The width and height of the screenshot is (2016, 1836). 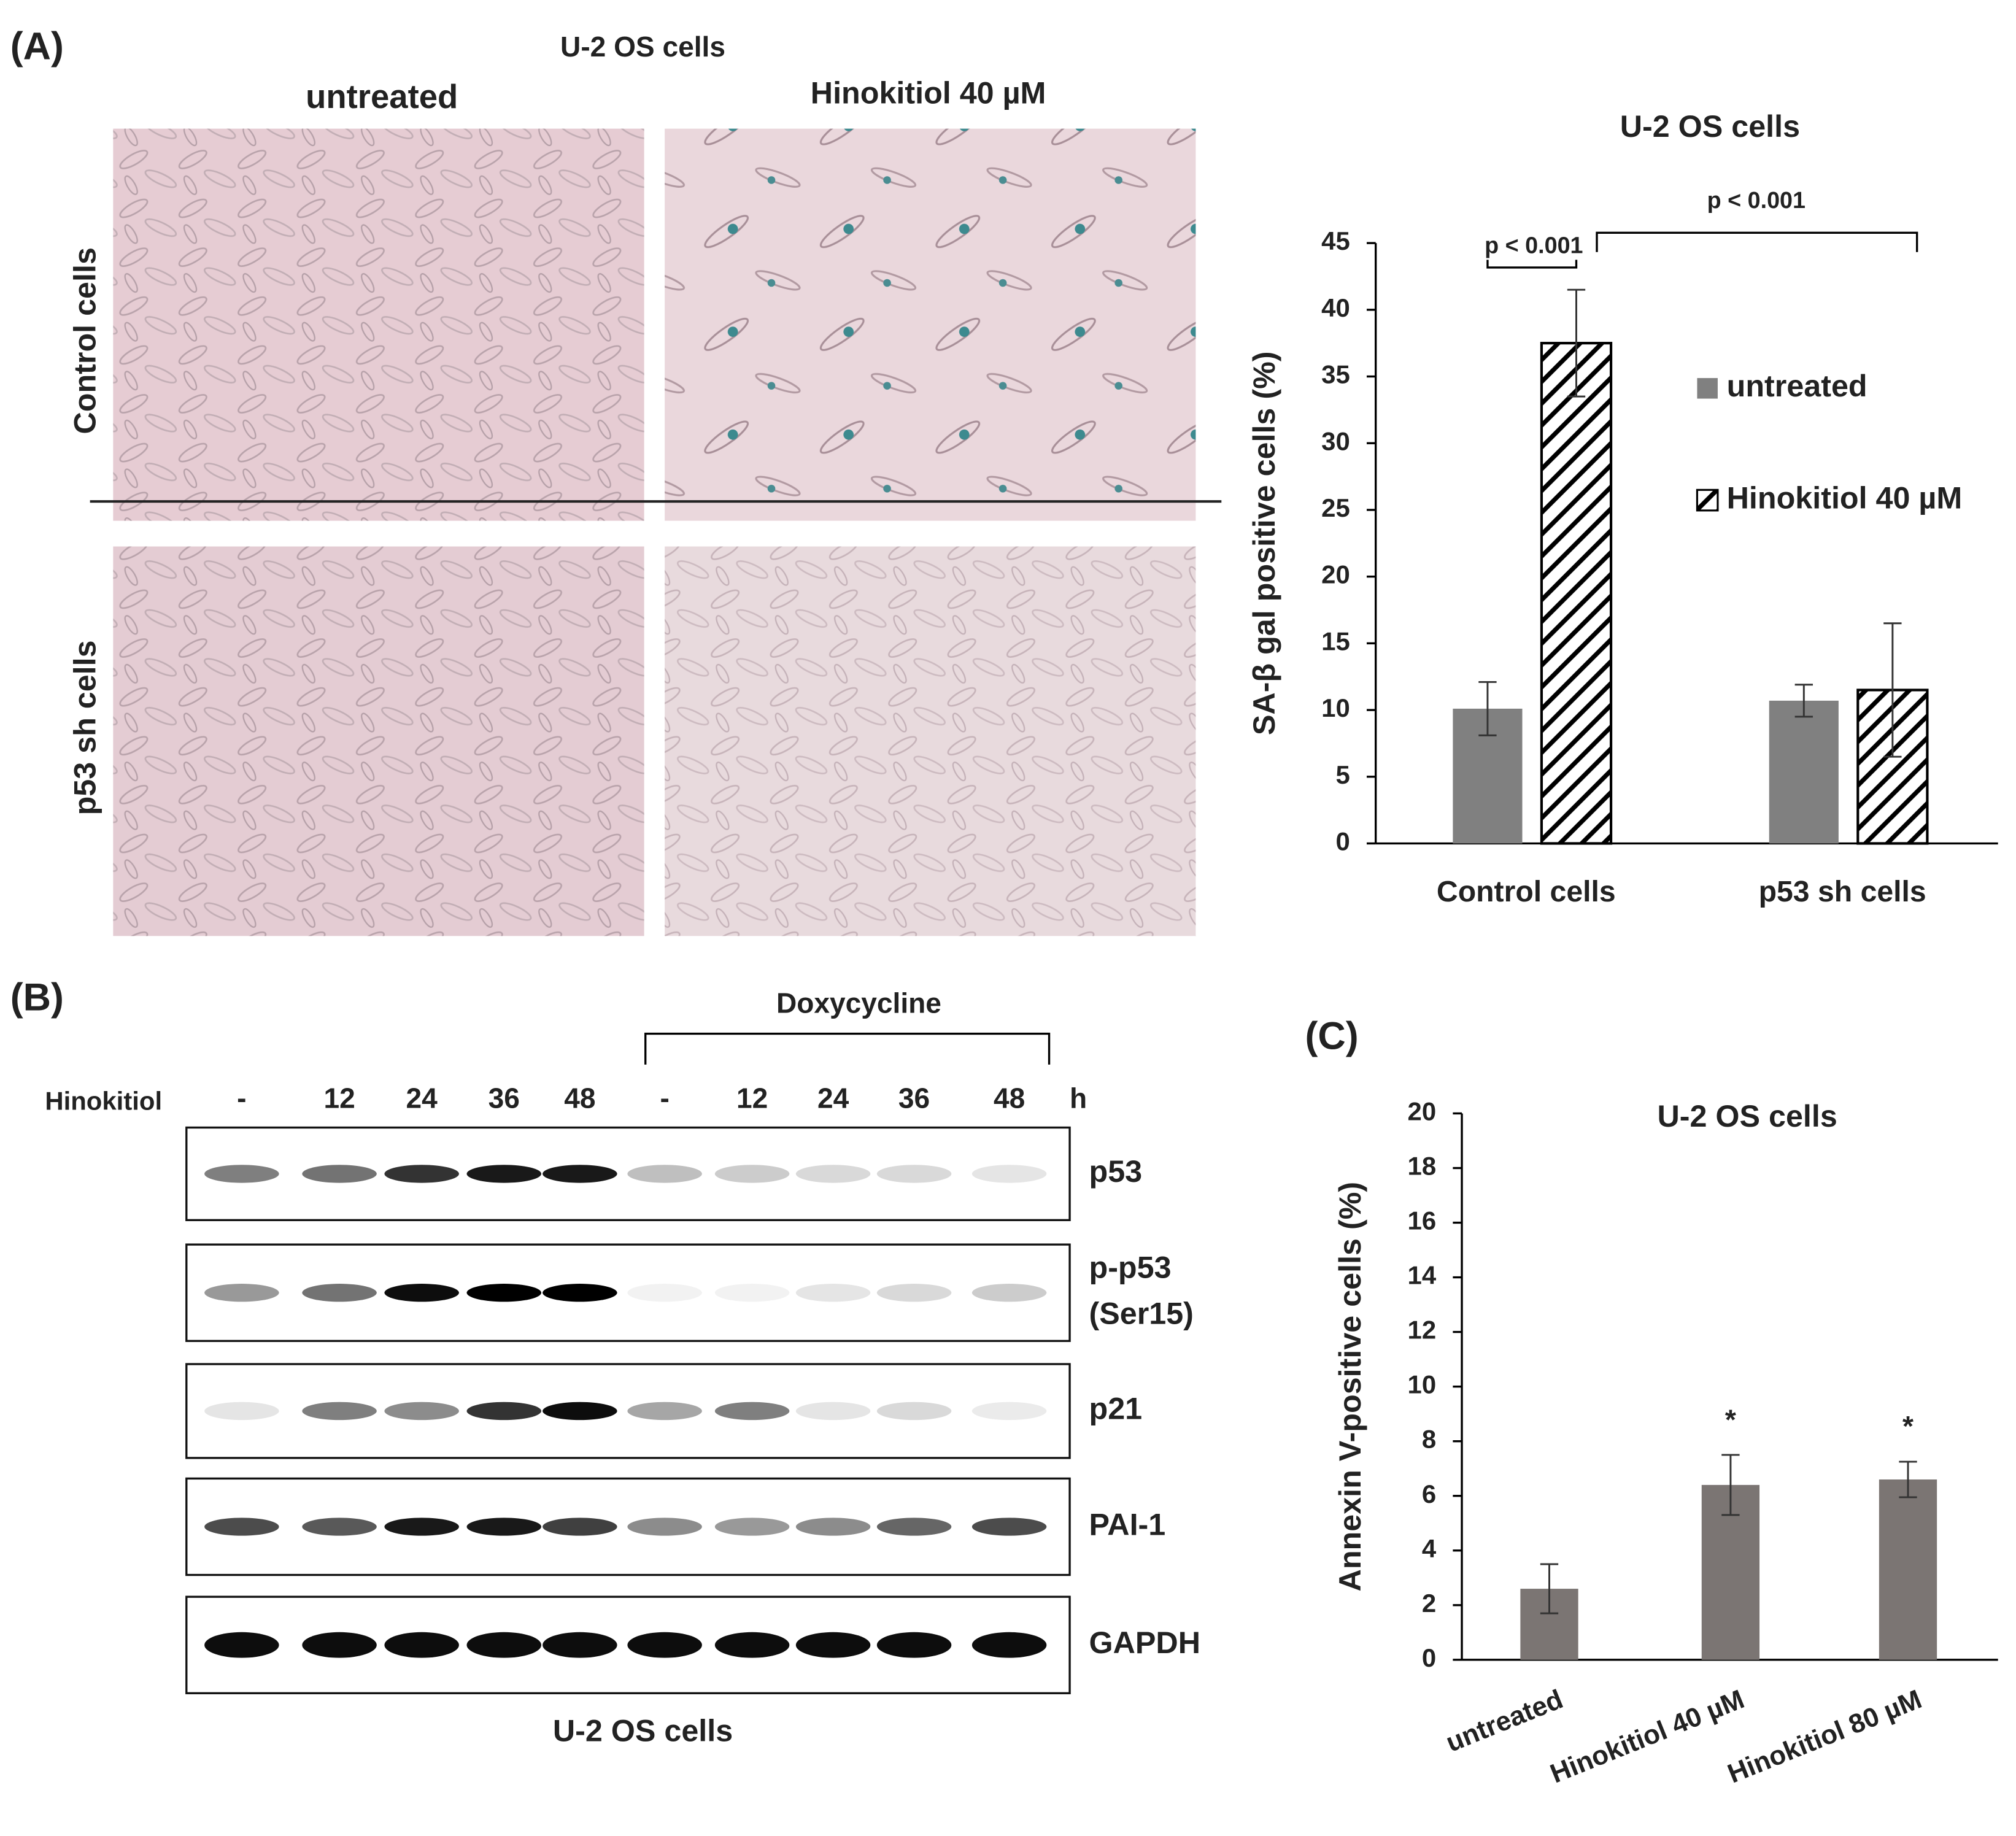 What do you see at coordinates (1843, 891) in the screenshot?
I see `x-tick-label: p53 sh cells` at bounding box center [1843, 891].